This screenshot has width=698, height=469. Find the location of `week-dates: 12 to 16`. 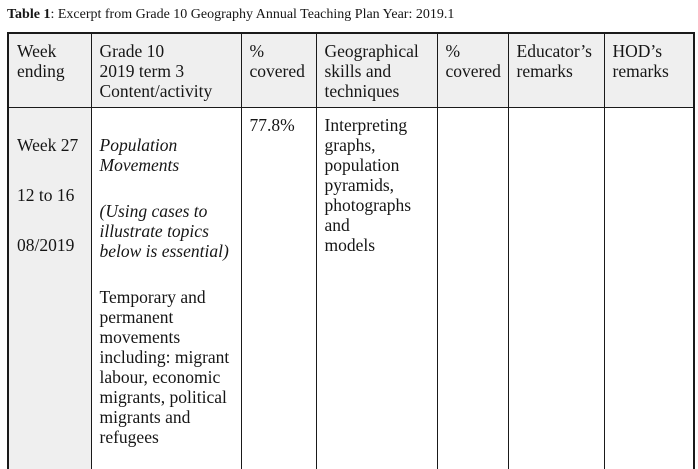

week-dates: 12 to 16 is located at coordinates (46, 195).